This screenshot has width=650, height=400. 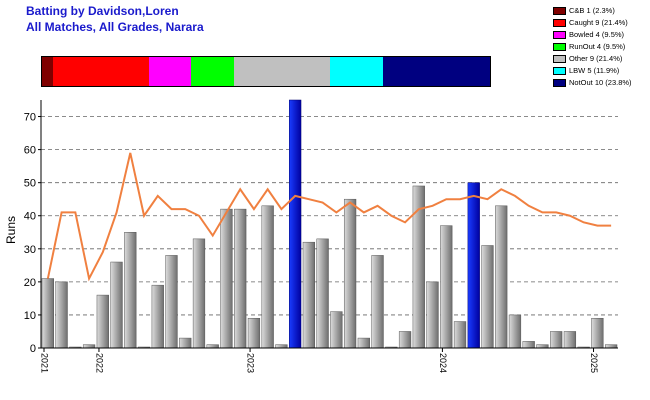 I want to click on y-tick-label: 60, so click(x=30, y=151).